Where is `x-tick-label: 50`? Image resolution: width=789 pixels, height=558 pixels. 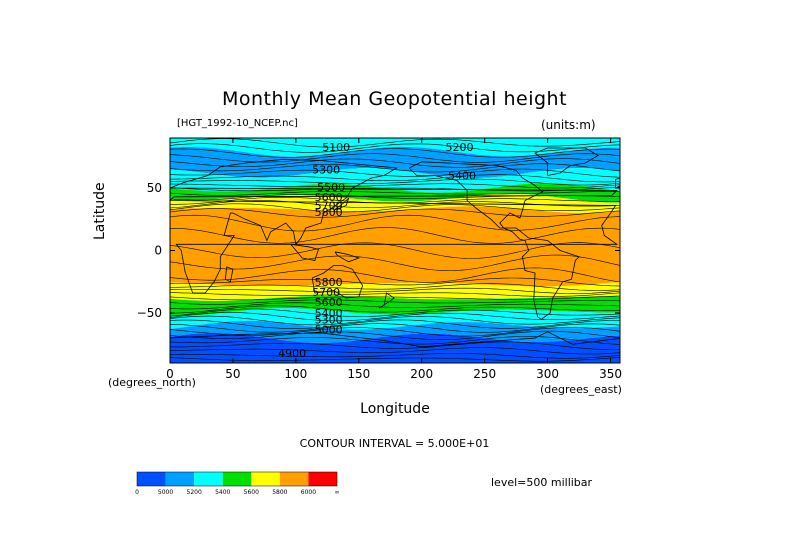
x-tick-label: 50 is located at coordinates (232, 374).